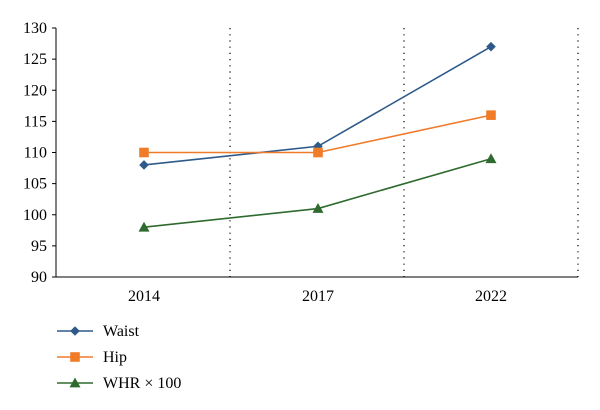 The image size is (600, 410). What do you see at coordinates (35, 121) in the screenshot?
I see `y-tick-label: 115` at bounding box center [35, 121].